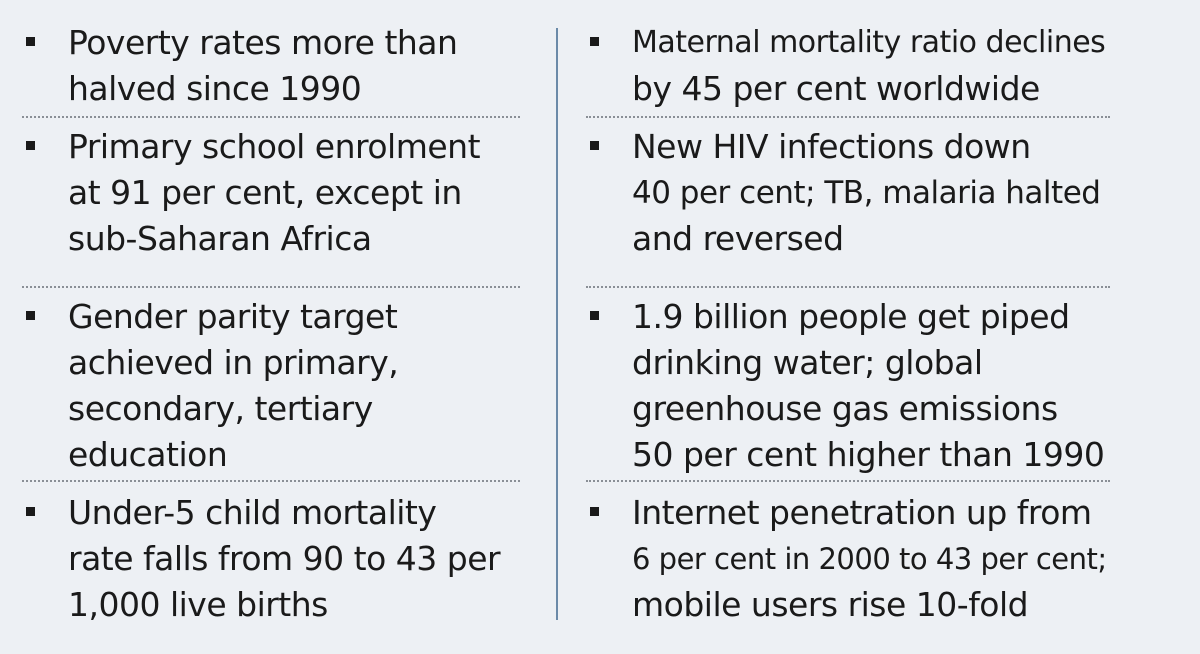 Image resolution: width=1200 pixels, height=654 pixels. What do you see at coordinates (215, 88) in the screenshot?
I see `item-line: halved since 1990` at bounding box center [215, 88].